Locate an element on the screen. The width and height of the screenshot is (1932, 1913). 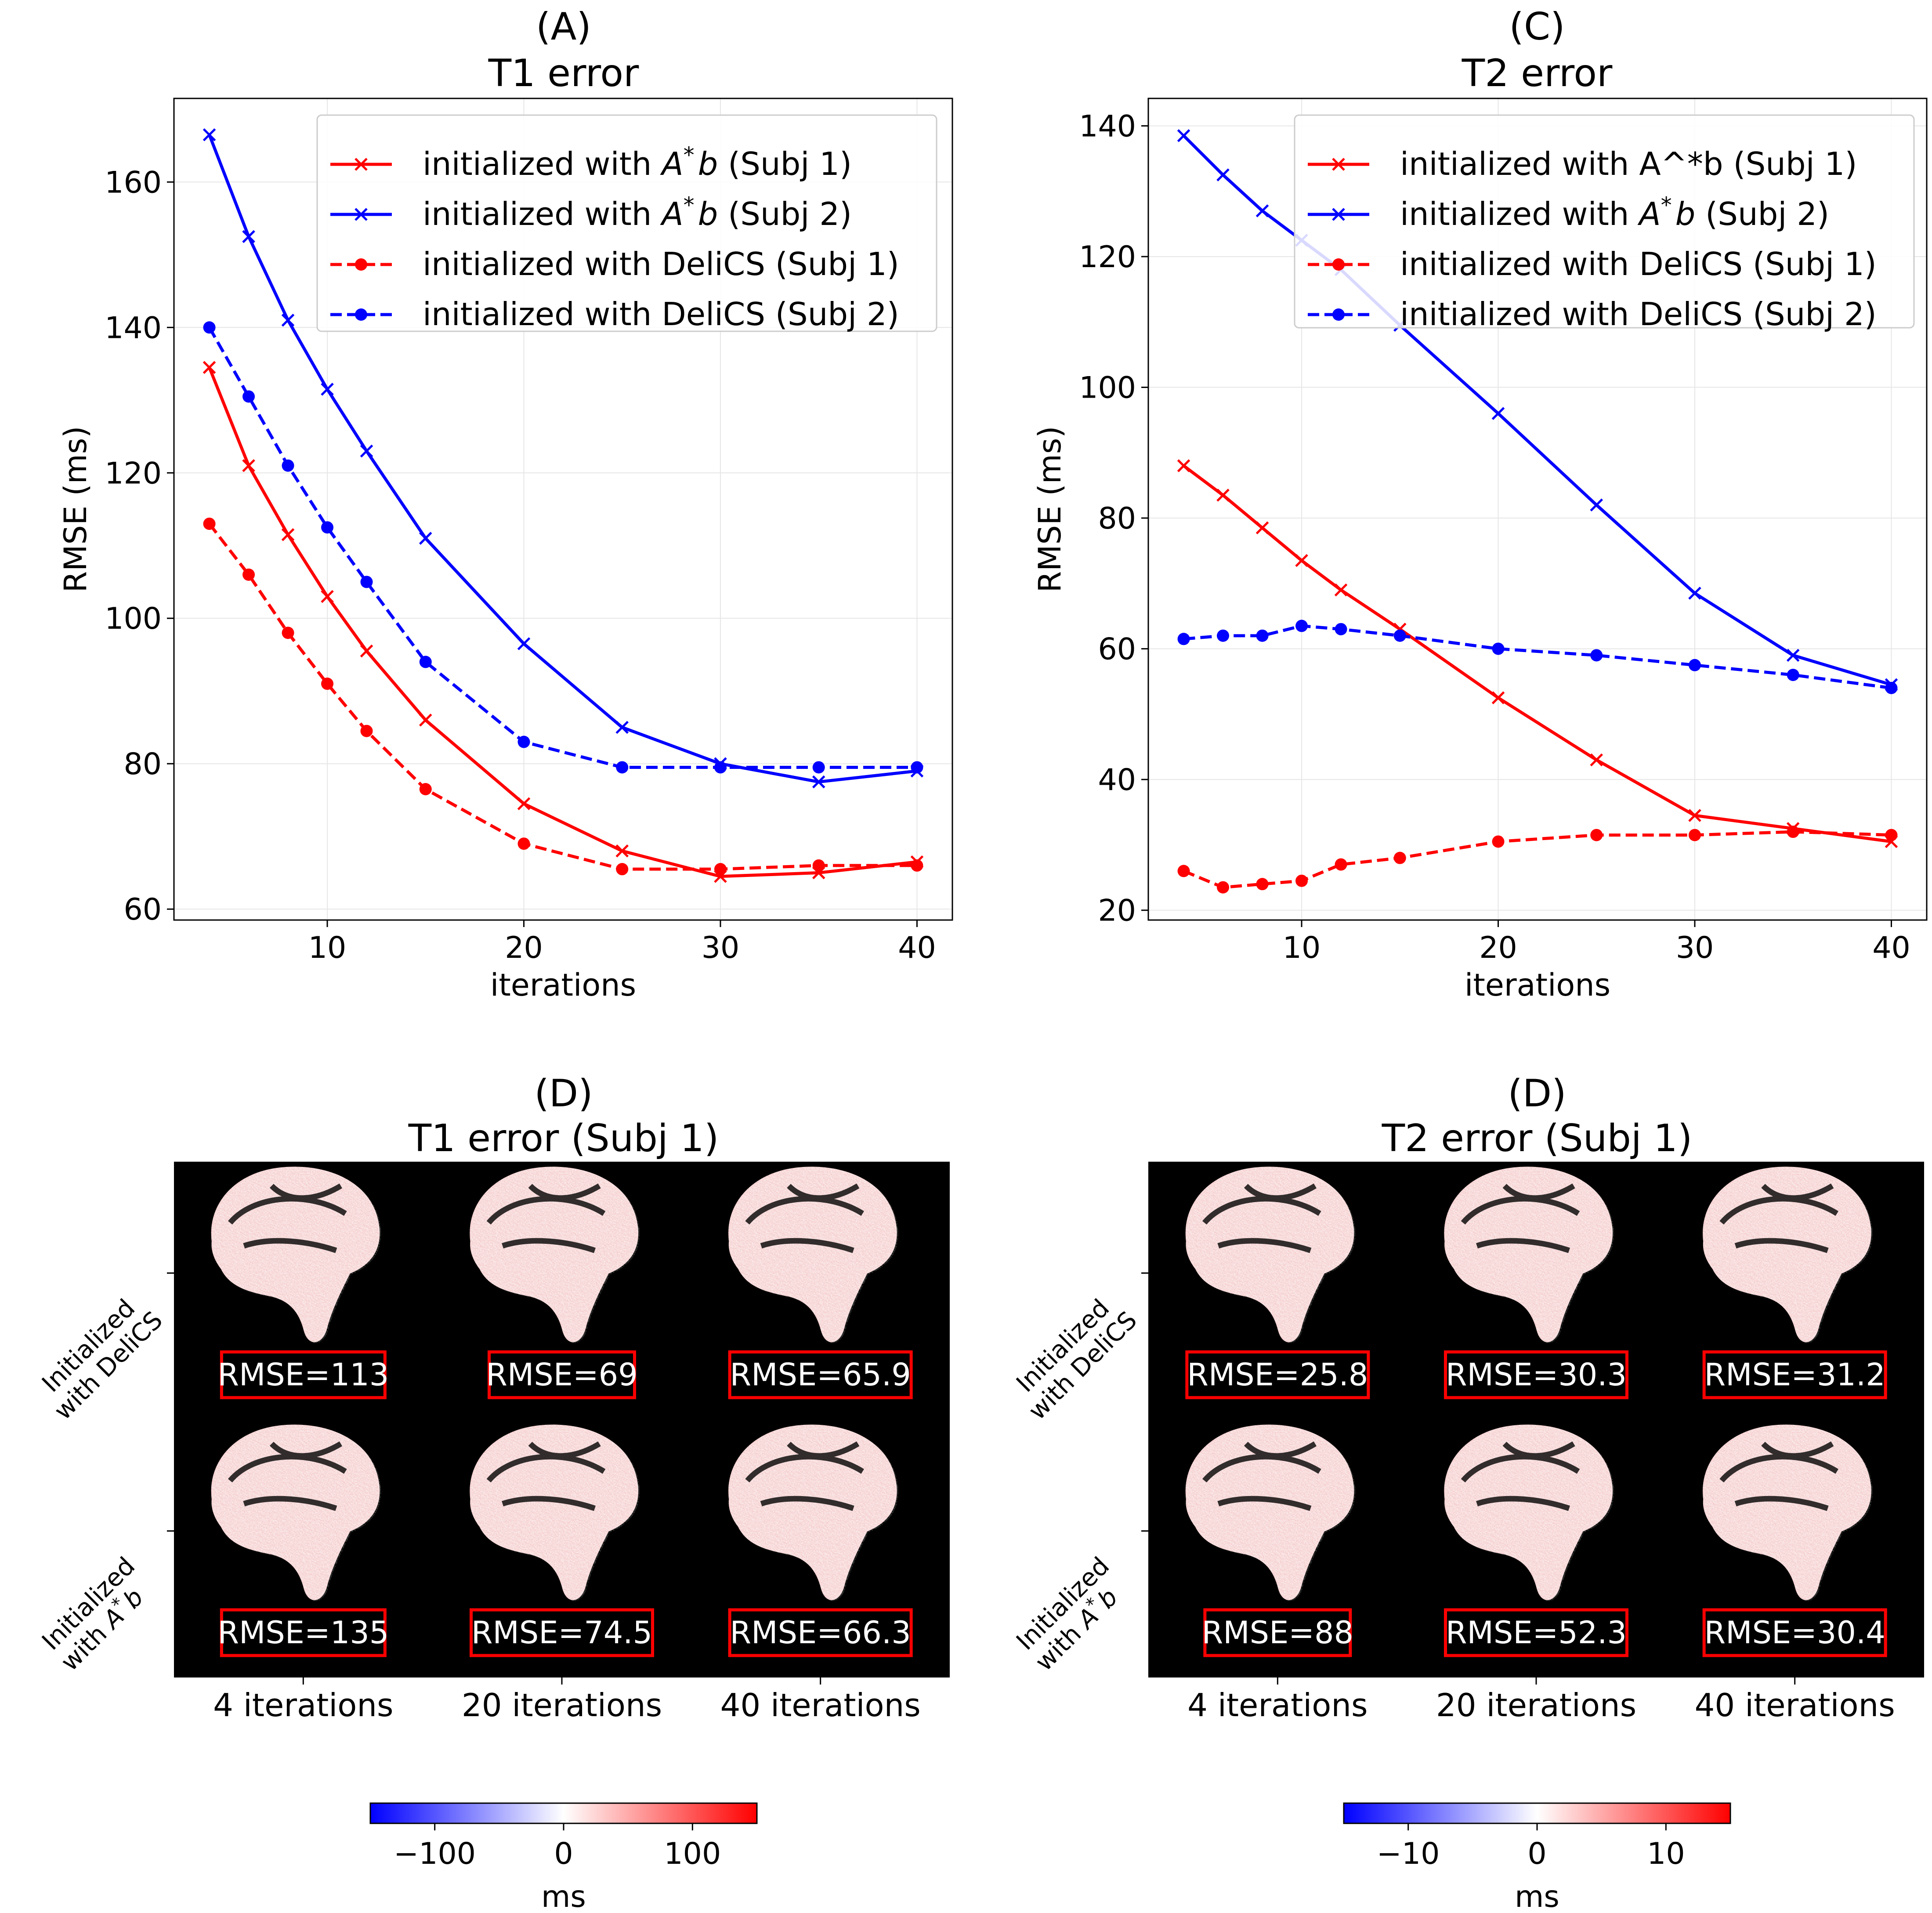
y-tick-label: 40 is located at coordinates (1117, 780).